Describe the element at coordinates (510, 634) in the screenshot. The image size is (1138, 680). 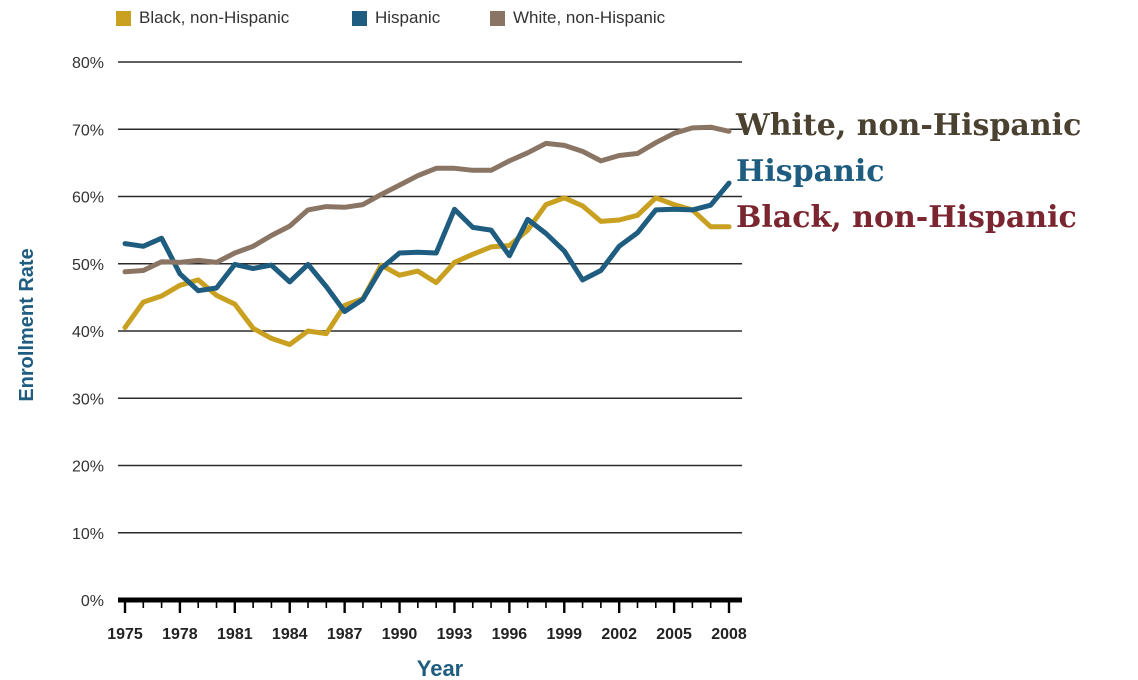
I see `x-tick-label: 1996` at that location.